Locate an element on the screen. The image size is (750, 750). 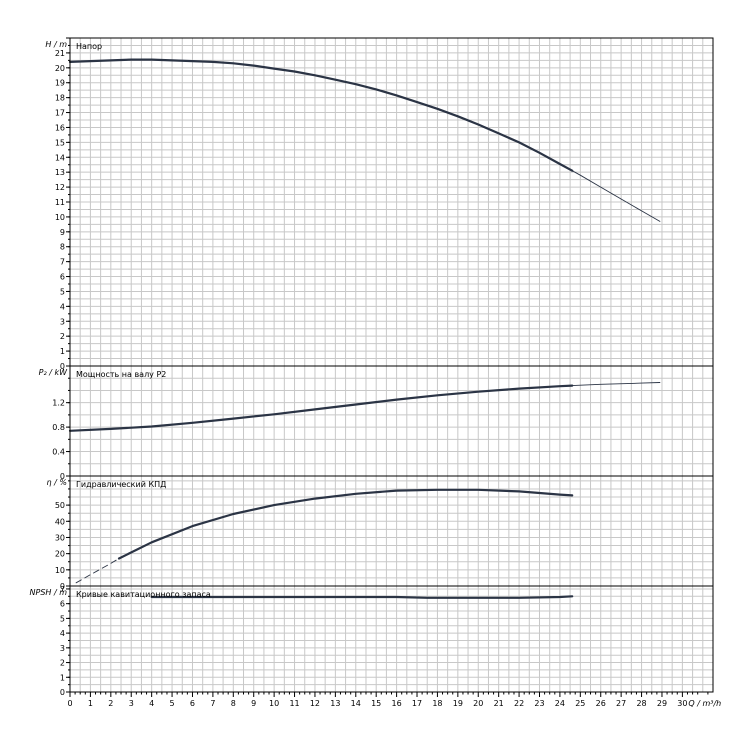
x-tick-label: 27 is located at coordinates (621, 703).